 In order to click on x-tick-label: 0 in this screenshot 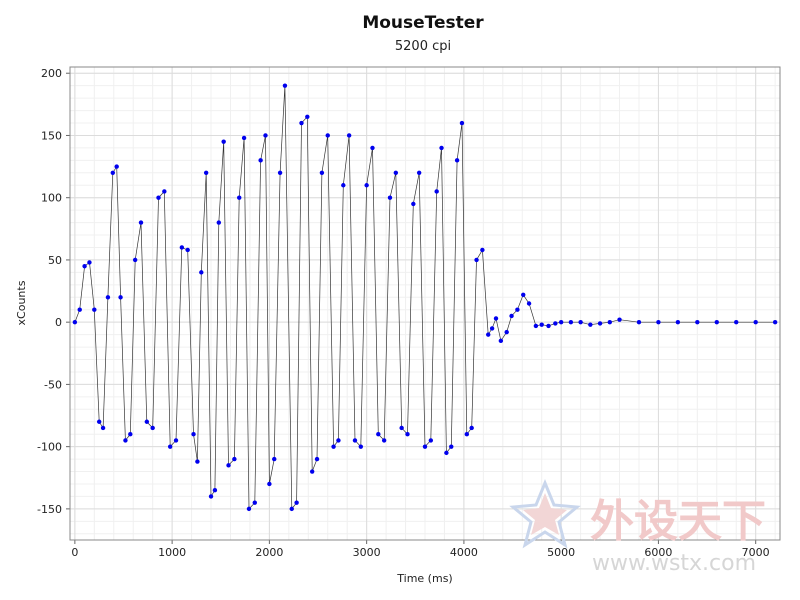, I will do `click(74, 552)`.